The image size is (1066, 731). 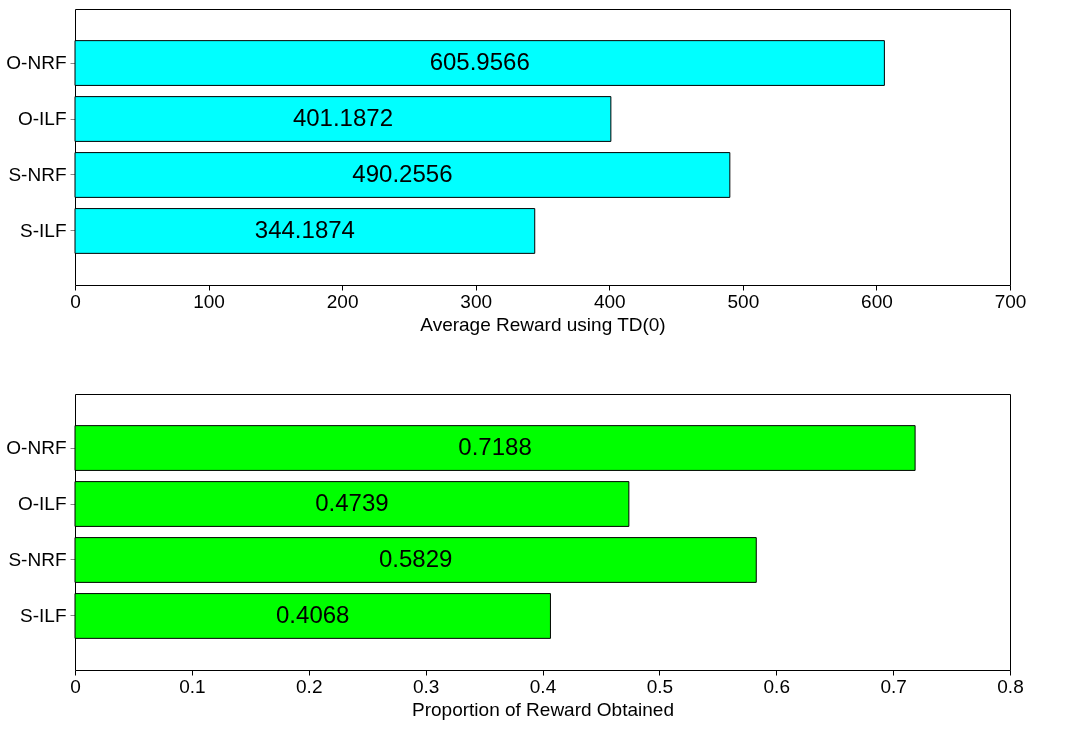 What do you see at coordinates (660, 686) in the screenshot?
I see `x-tick-label: 0.5` at bounding box center [660, 686].